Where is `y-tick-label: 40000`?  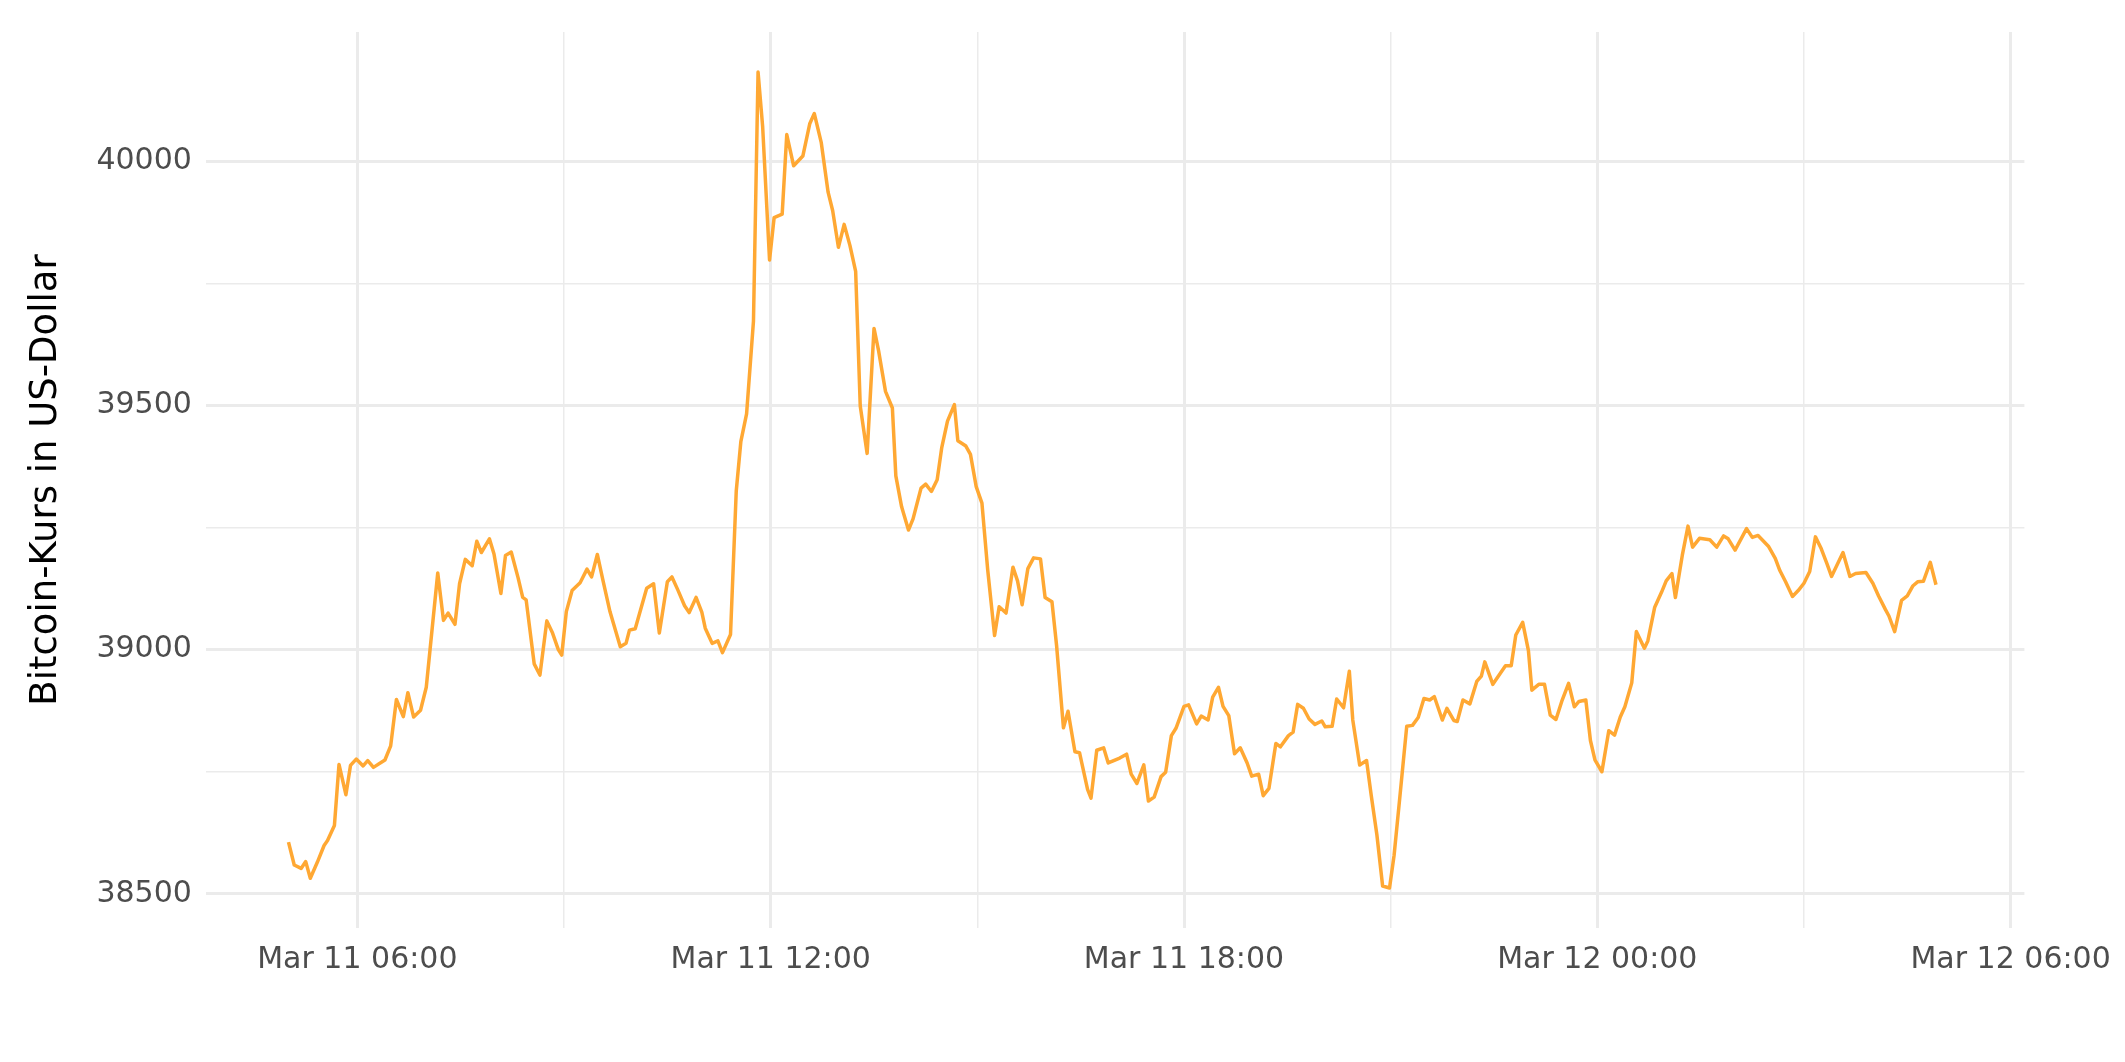 y-tick-label: 40000 is located at coordinates (144, 159).